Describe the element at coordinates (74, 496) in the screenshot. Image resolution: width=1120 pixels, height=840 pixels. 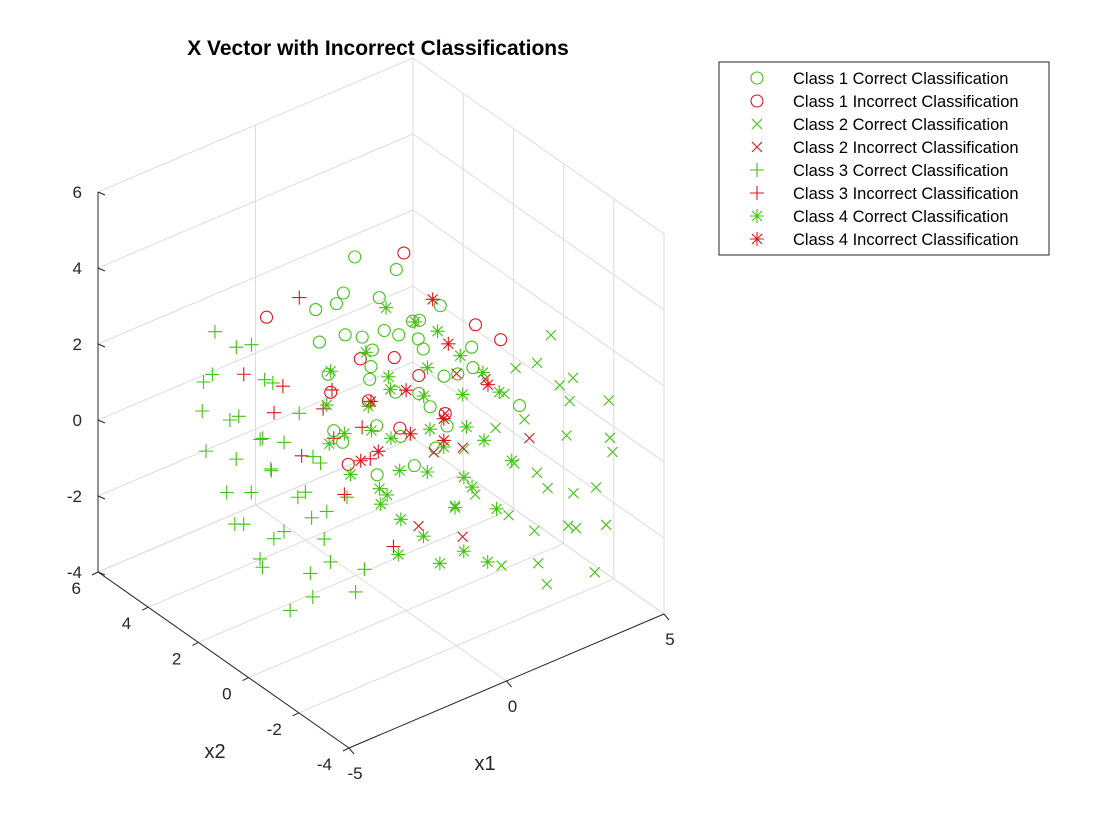
I see `z-tick-label: -2` at that location.